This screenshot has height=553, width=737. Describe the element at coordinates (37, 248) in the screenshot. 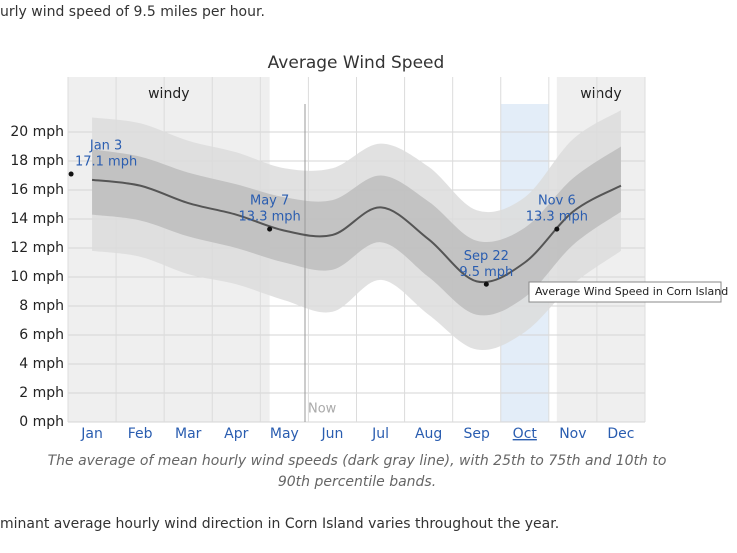

I see `y-tick-label: 12 mph` at that location.